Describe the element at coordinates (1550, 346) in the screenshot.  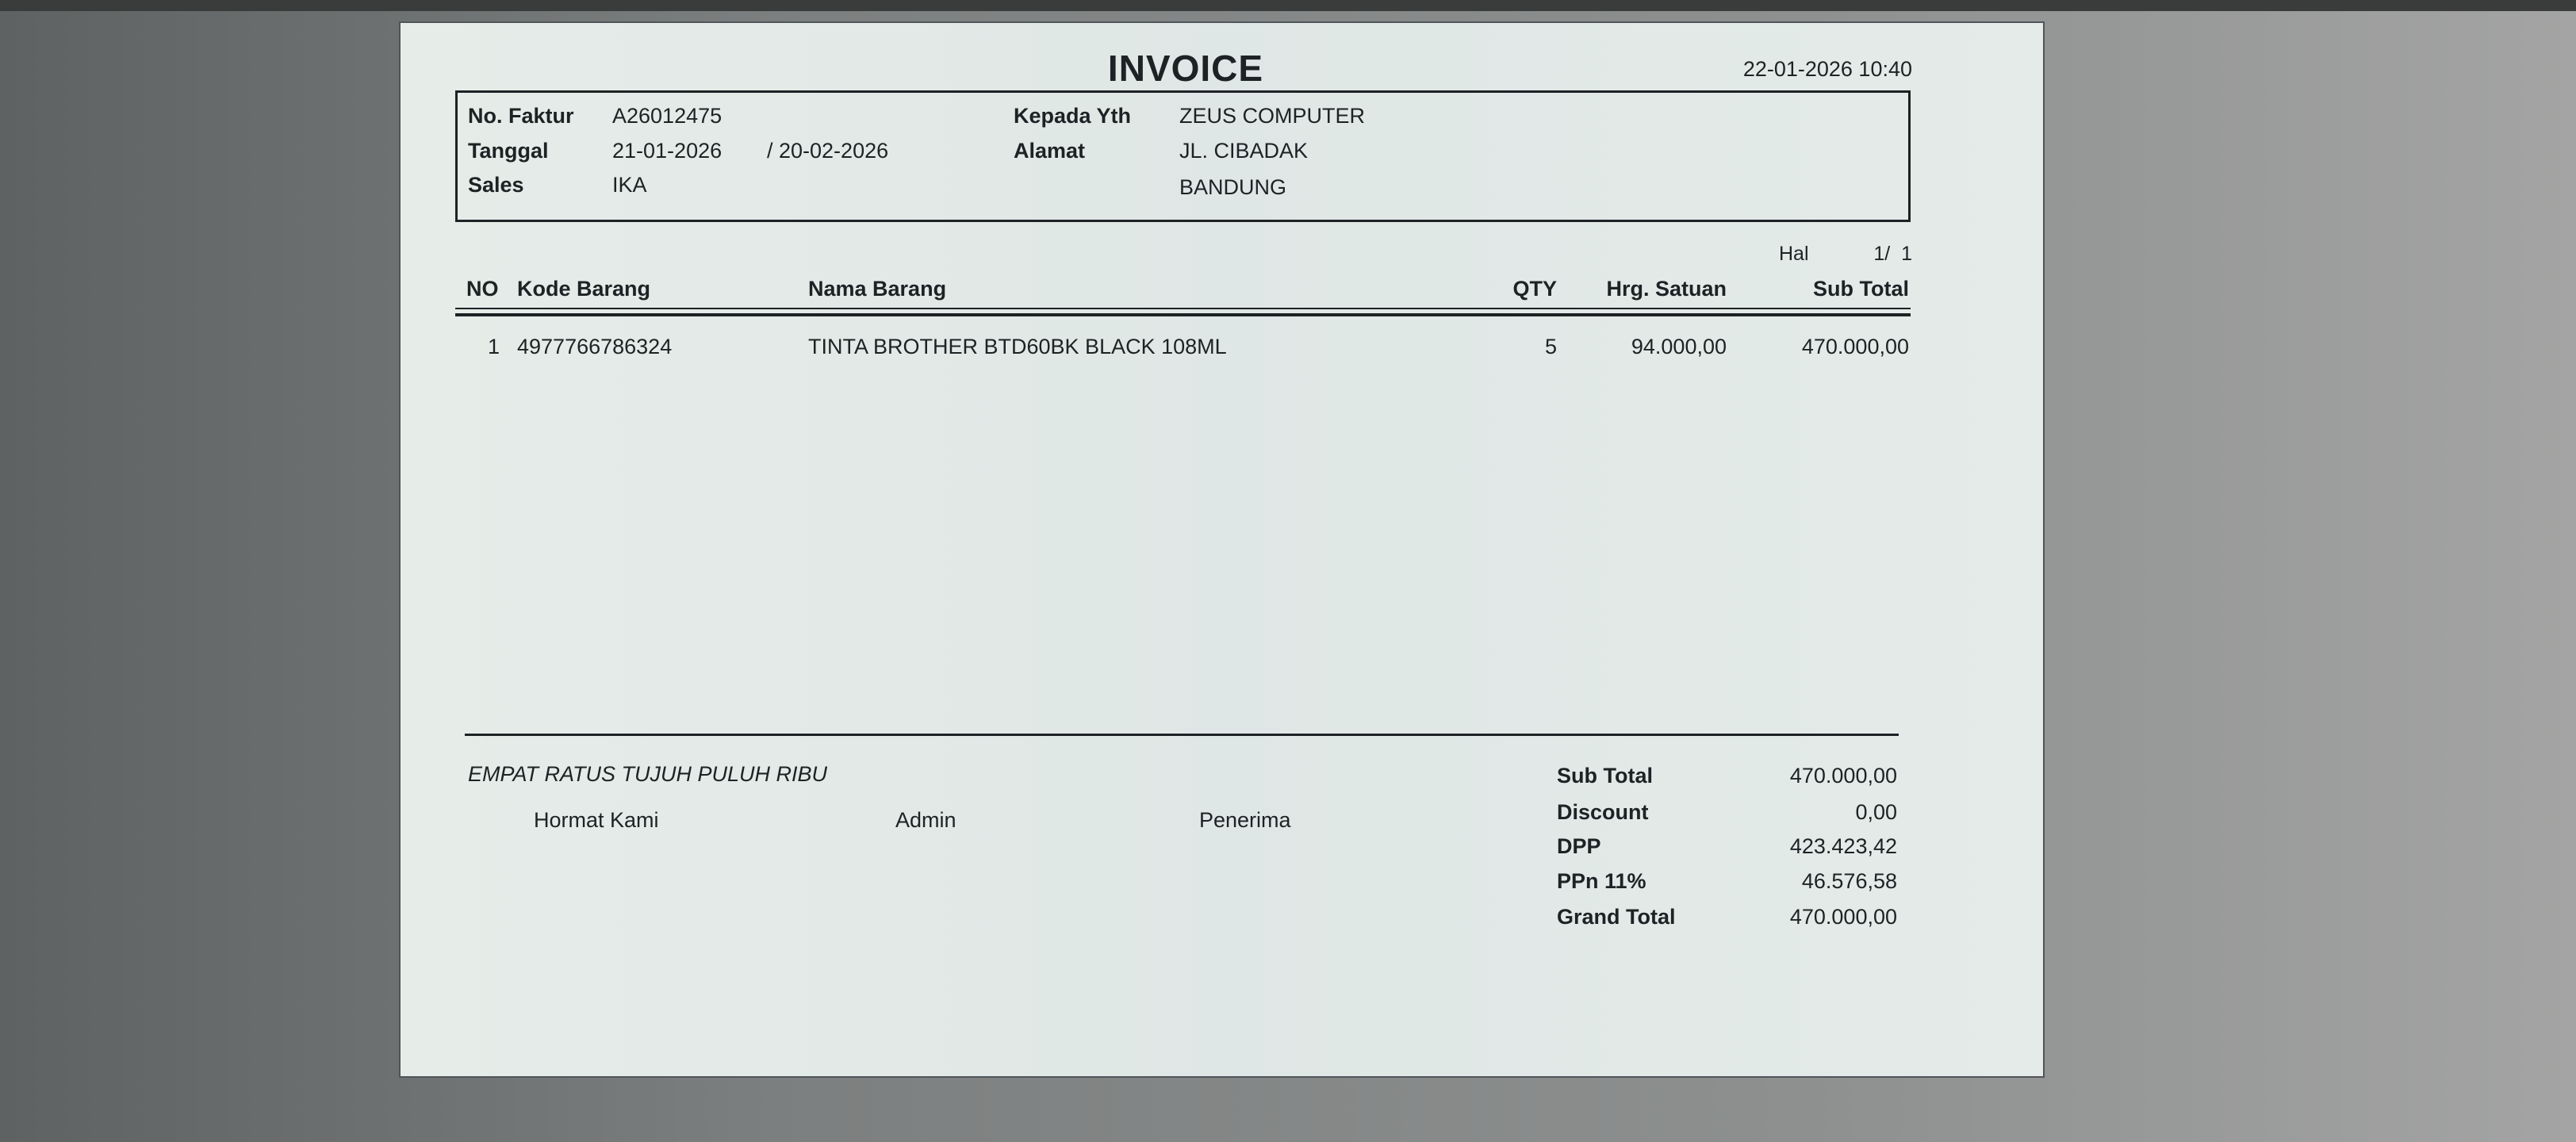
I see `row-qty: 5` at that location.